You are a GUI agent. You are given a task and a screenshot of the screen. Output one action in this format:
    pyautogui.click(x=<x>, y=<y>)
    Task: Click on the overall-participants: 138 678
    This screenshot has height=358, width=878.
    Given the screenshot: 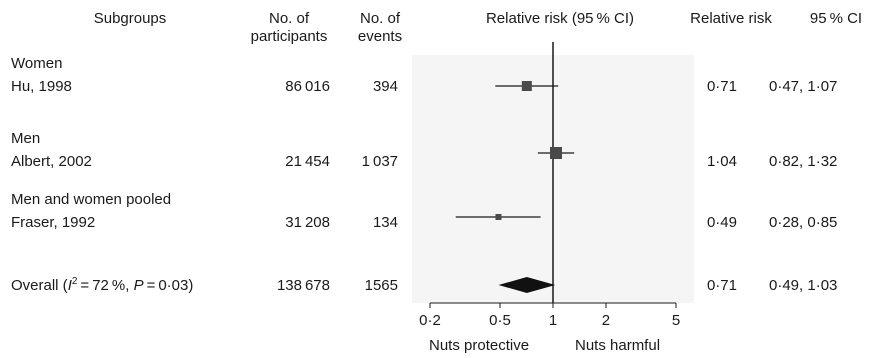 What is the action you would take?
    pyautogui.click(x=303, y=285)
    